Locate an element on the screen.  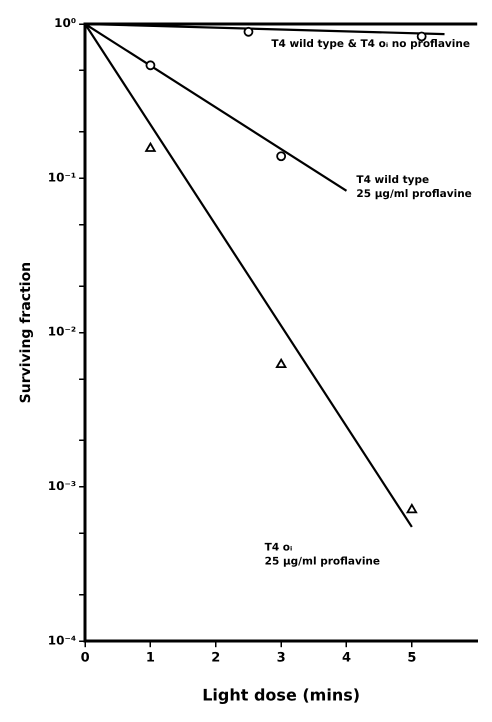
y-tick-label: 10⁻¹ is located at coordinates (62, 177).